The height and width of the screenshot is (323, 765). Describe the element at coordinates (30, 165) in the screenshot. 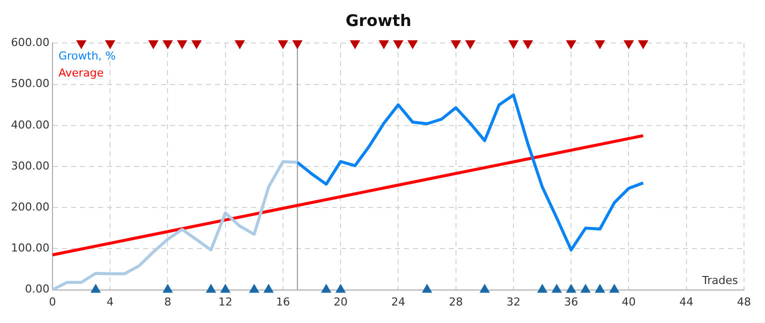

I see `y-tick-label: 300.00` at that location.